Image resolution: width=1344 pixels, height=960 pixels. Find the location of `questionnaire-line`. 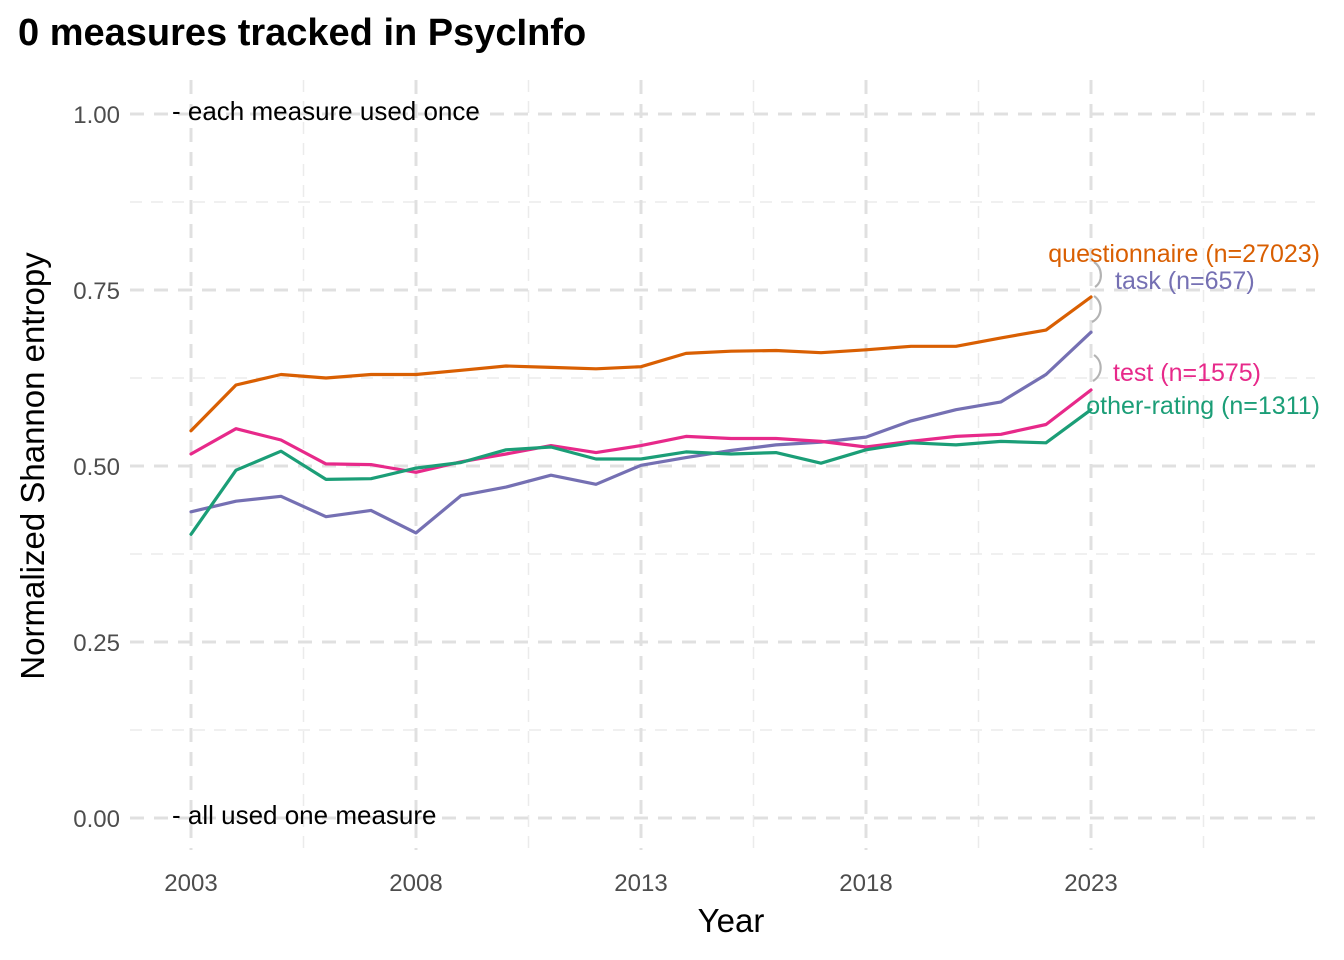

questionnaire-line is located at coordinates (641, 364).